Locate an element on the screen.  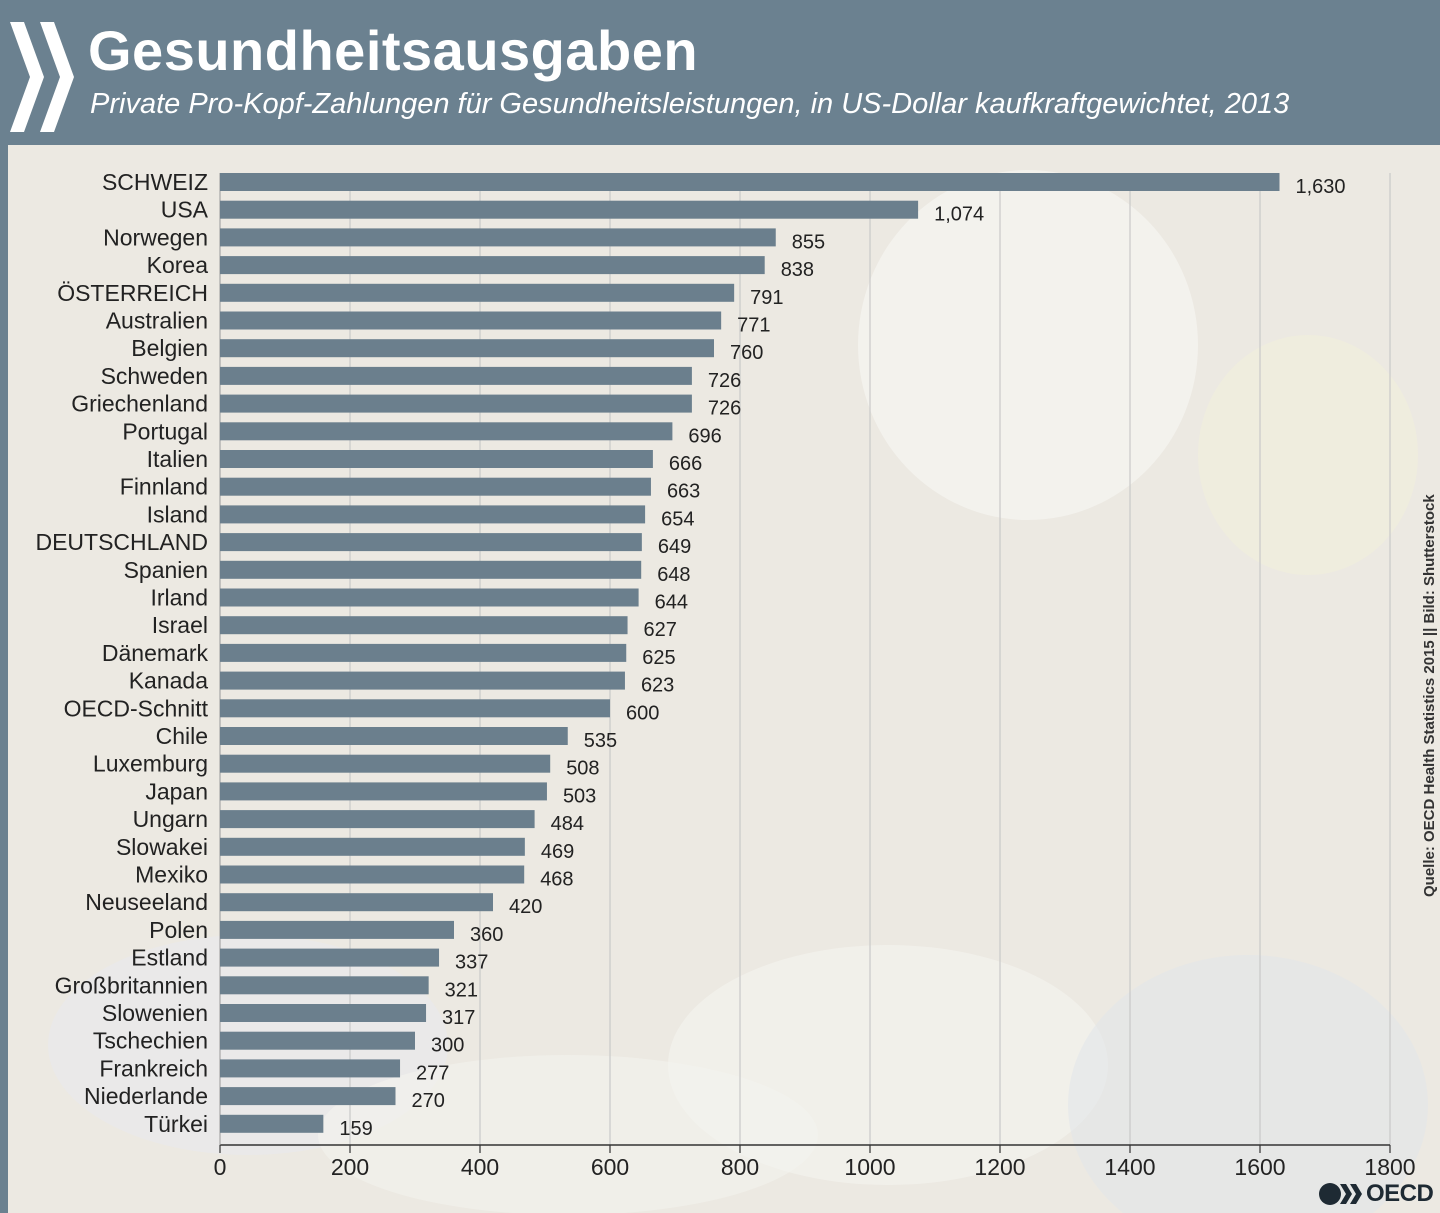
category-label: Belgien is located at coordinates (169, 348).